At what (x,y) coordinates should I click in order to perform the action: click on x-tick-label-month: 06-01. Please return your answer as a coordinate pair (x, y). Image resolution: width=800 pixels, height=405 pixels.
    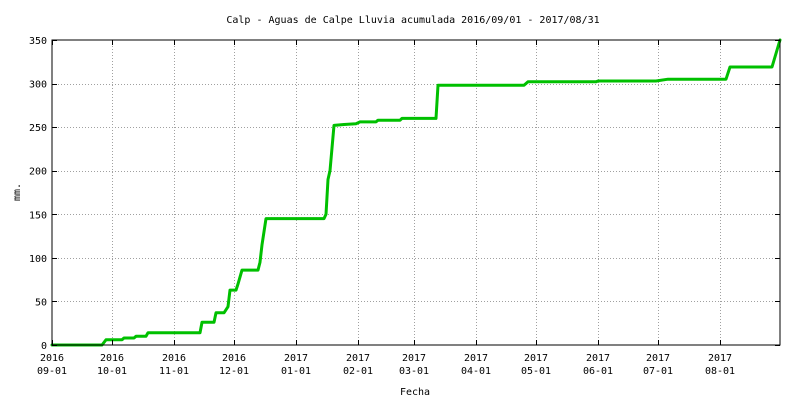
    Looking at the image, I should click on (598, 371).